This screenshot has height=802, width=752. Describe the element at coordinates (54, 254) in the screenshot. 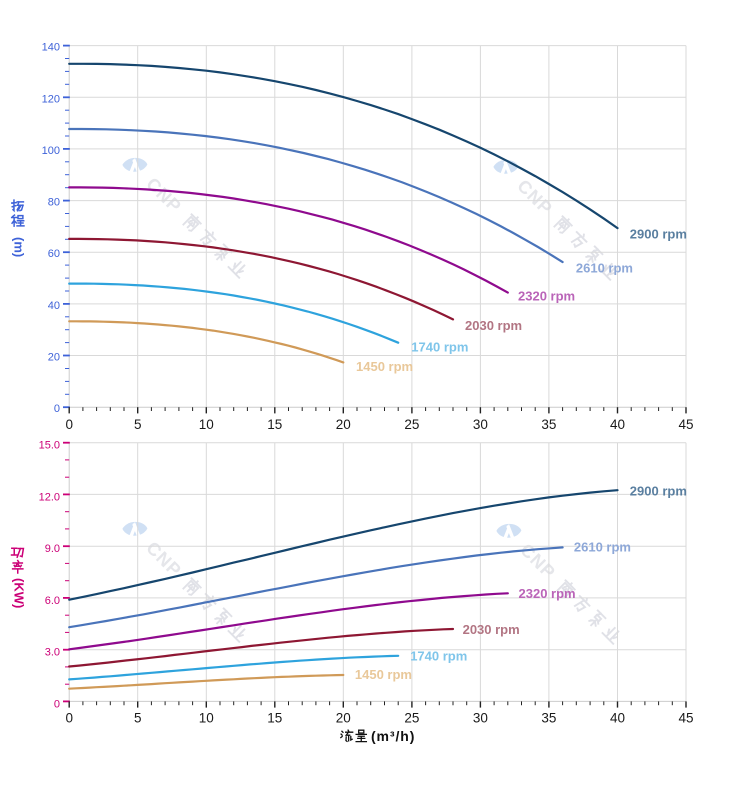

I see `svg-text: 60` at that location.